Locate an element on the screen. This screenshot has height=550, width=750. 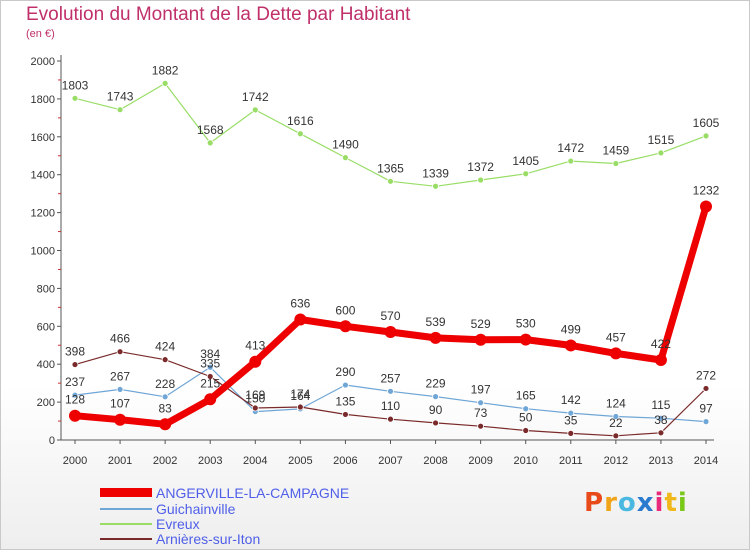
data-point-guichainville-2013 is located at coordinates (661, 418).